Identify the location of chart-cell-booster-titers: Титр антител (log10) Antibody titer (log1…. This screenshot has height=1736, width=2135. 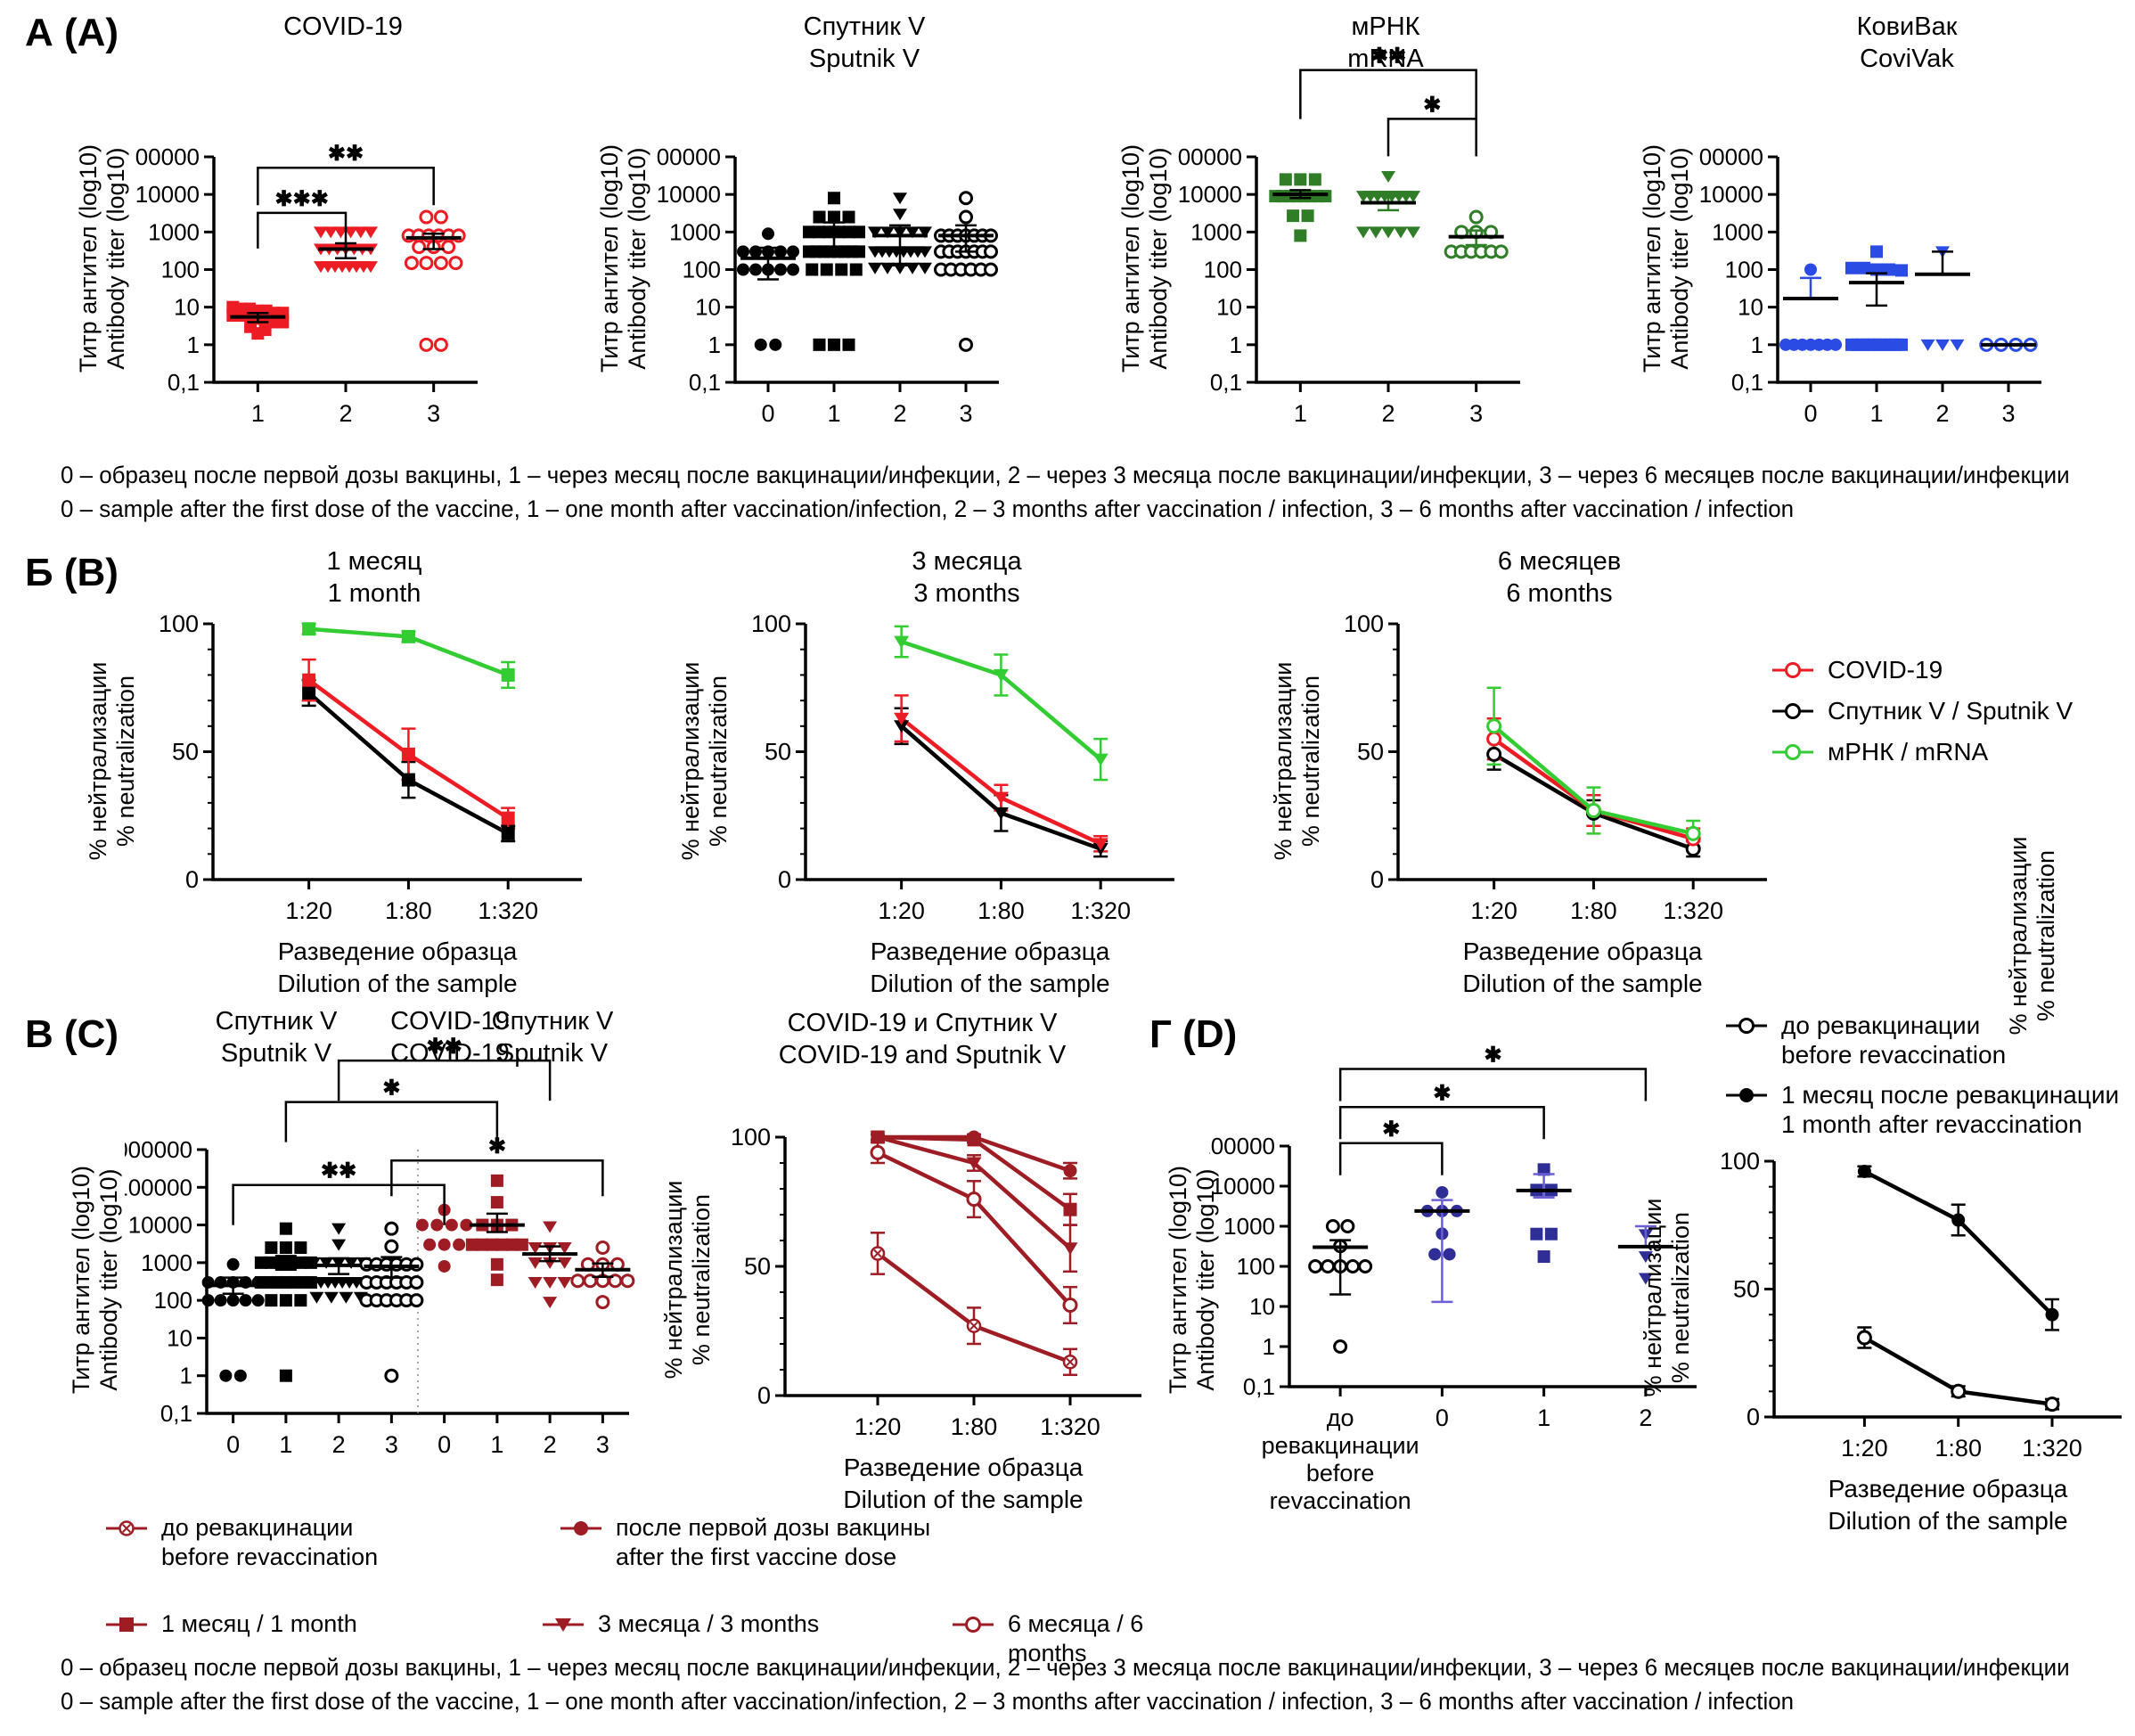
(1439, 1266).